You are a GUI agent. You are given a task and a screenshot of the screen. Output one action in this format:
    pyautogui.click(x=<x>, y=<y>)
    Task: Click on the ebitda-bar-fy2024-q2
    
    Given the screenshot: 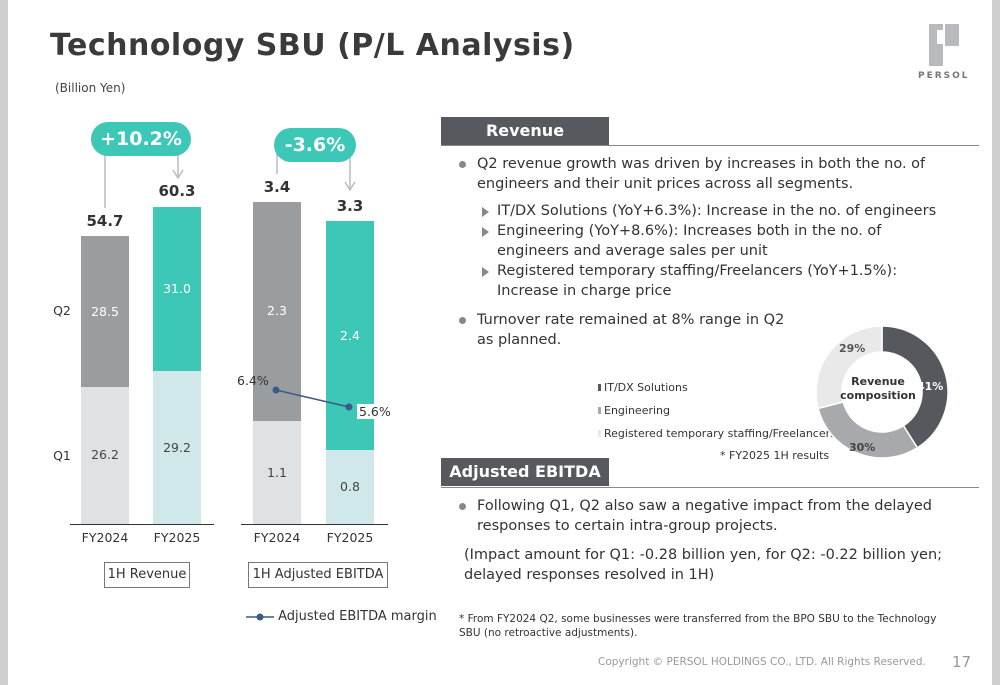 What is the action you would take?
    pyautogui.click(x=277, y=311)
    